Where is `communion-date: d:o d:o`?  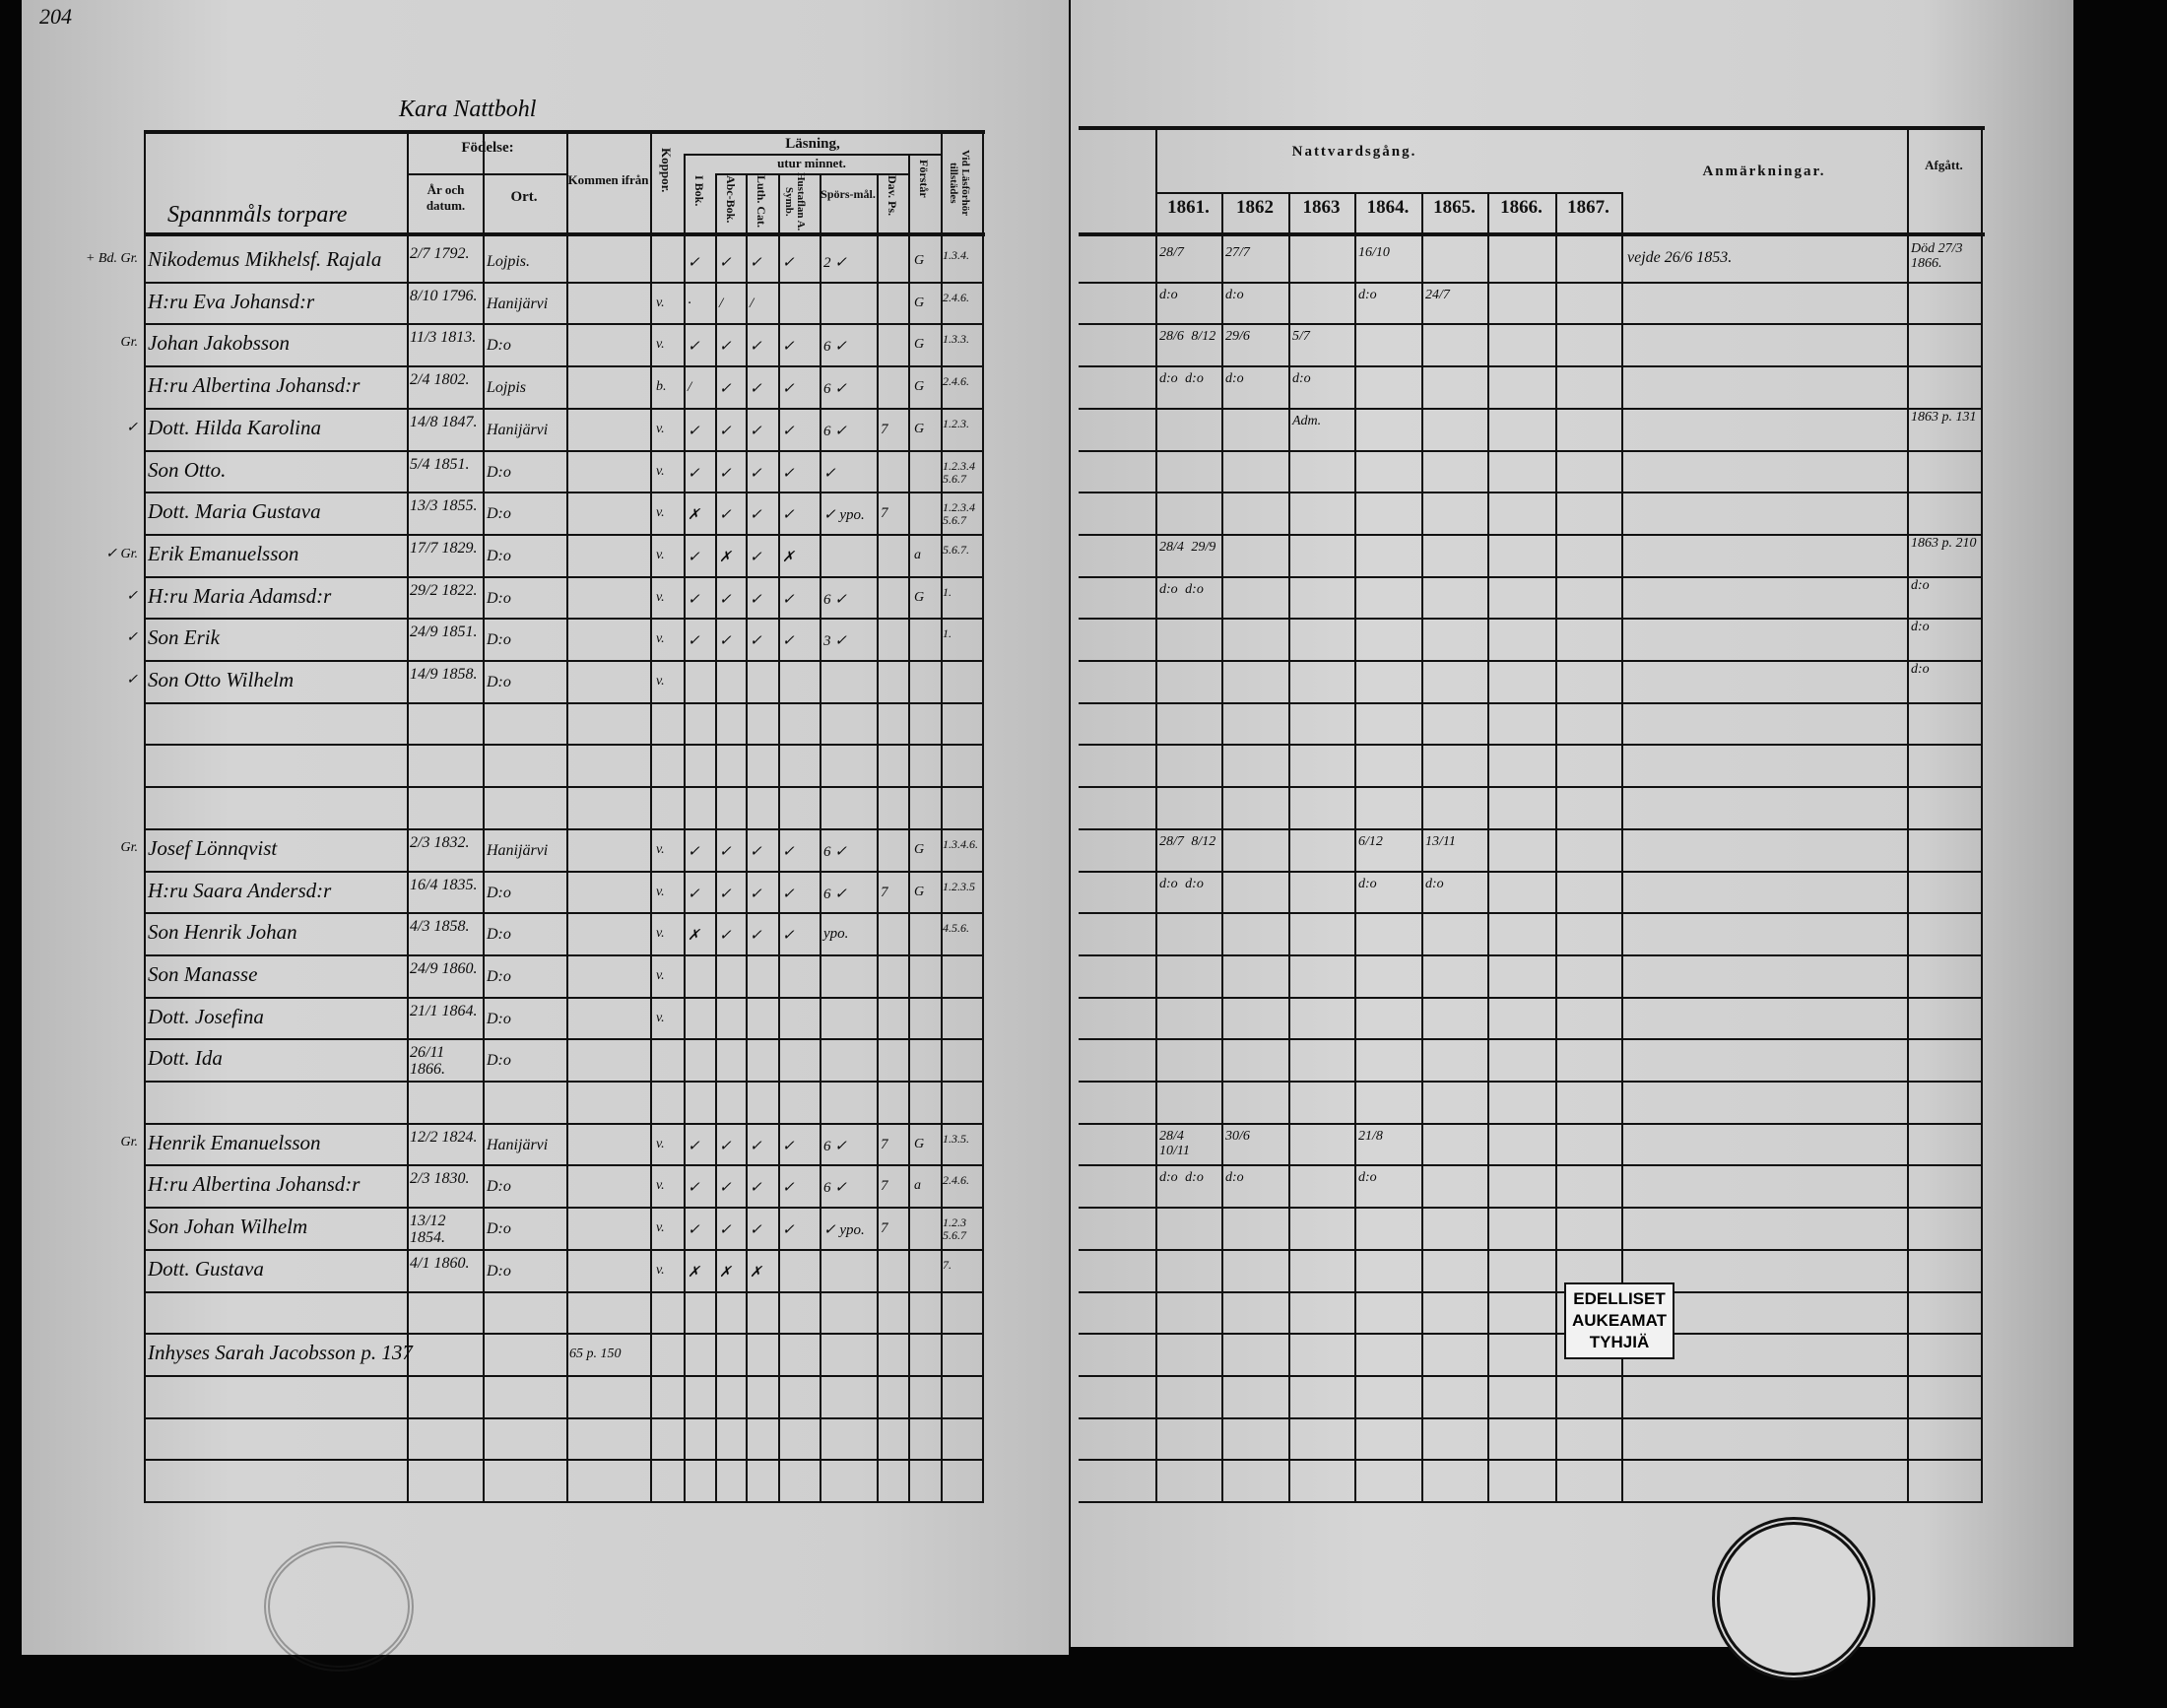
communion-date: d:o d:o is located at coordinates (1181, 589).